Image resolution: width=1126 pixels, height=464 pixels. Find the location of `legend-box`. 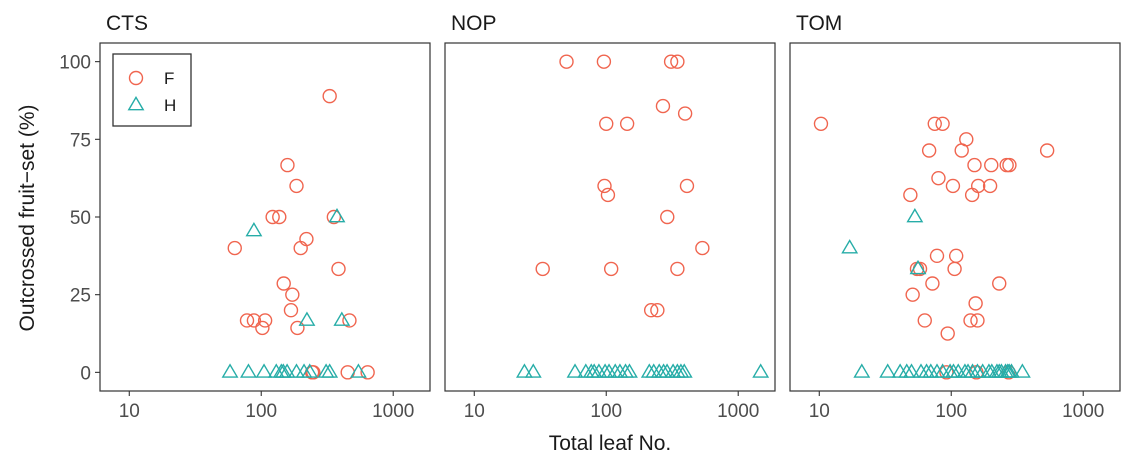

legend-box is located at coordinates (152, 90).